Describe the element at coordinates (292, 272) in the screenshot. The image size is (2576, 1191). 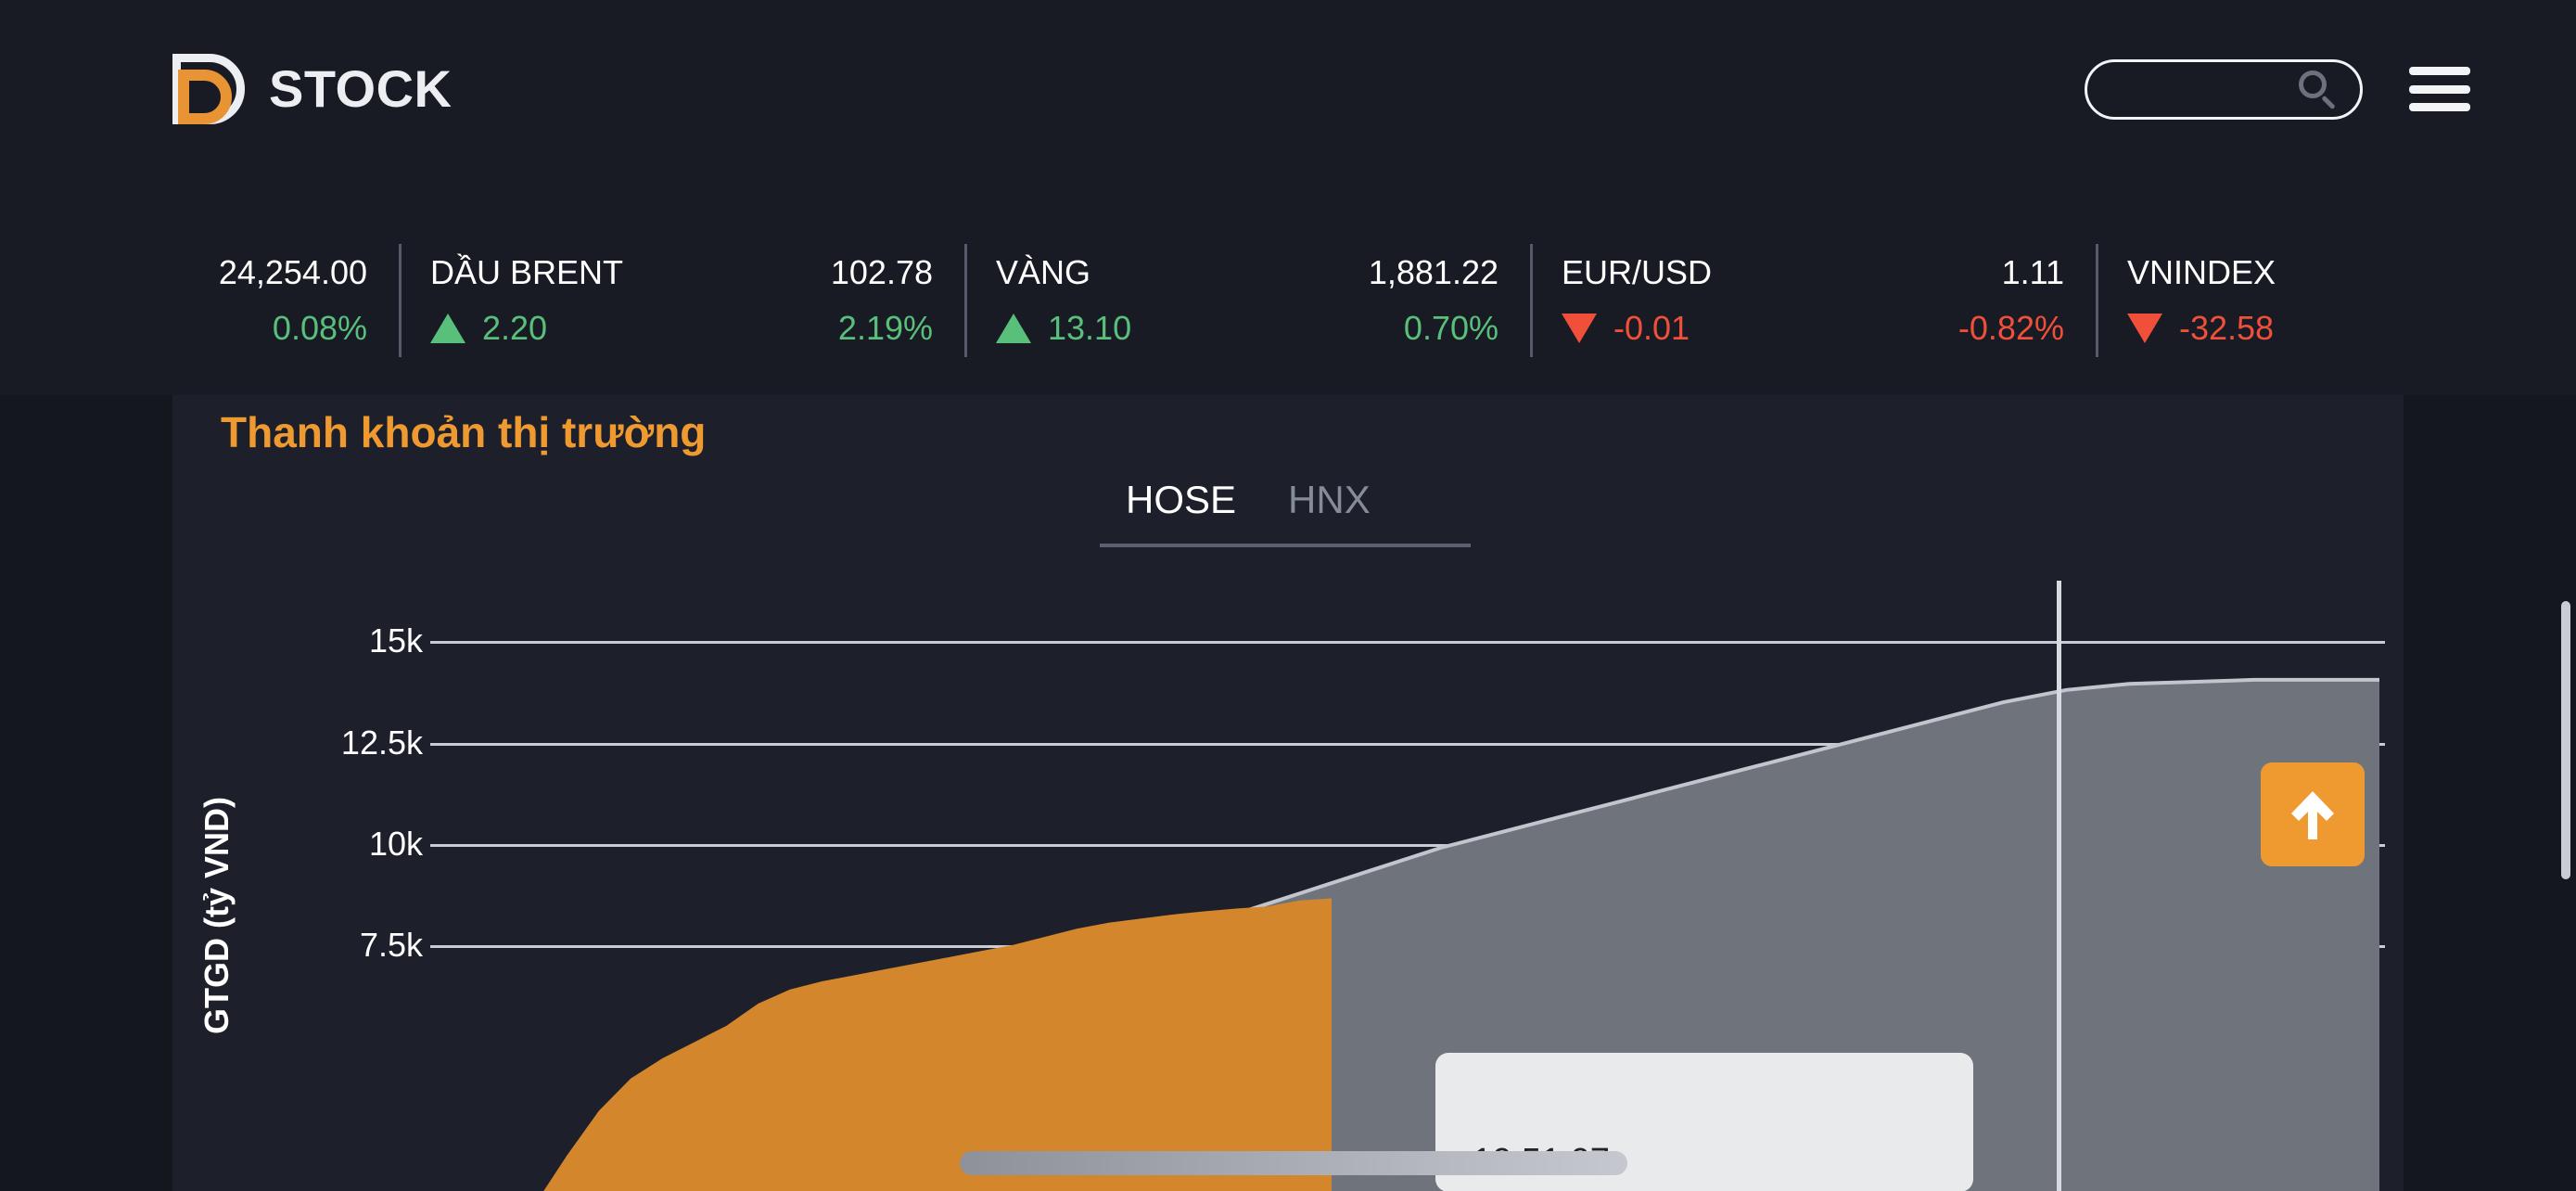
I see `ticker-price: 24,254.00` at that location.